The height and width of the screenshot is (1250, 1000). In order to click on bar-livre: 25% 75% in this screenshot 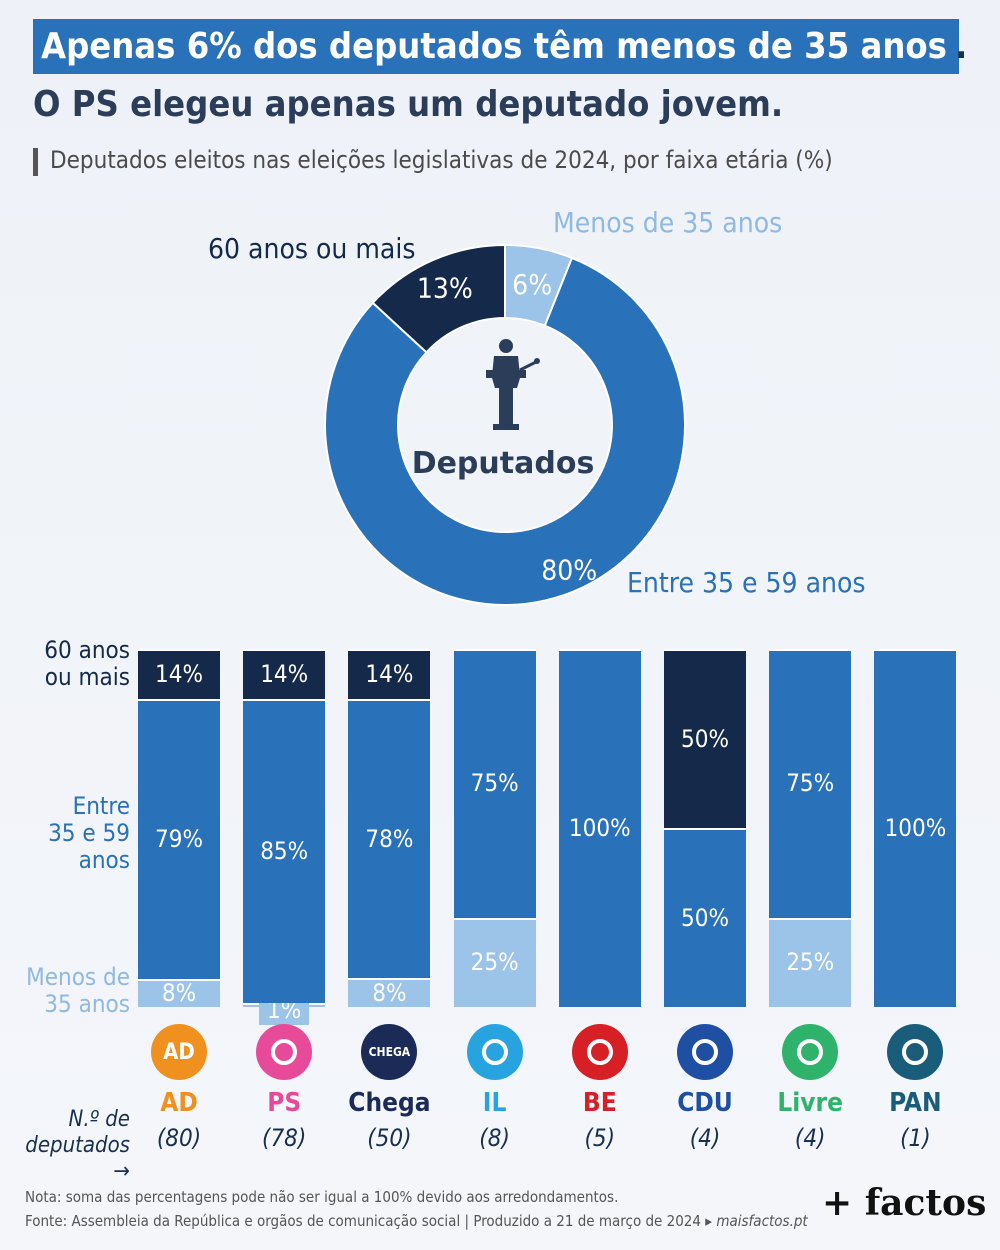, I will do `click(810, 828)`.